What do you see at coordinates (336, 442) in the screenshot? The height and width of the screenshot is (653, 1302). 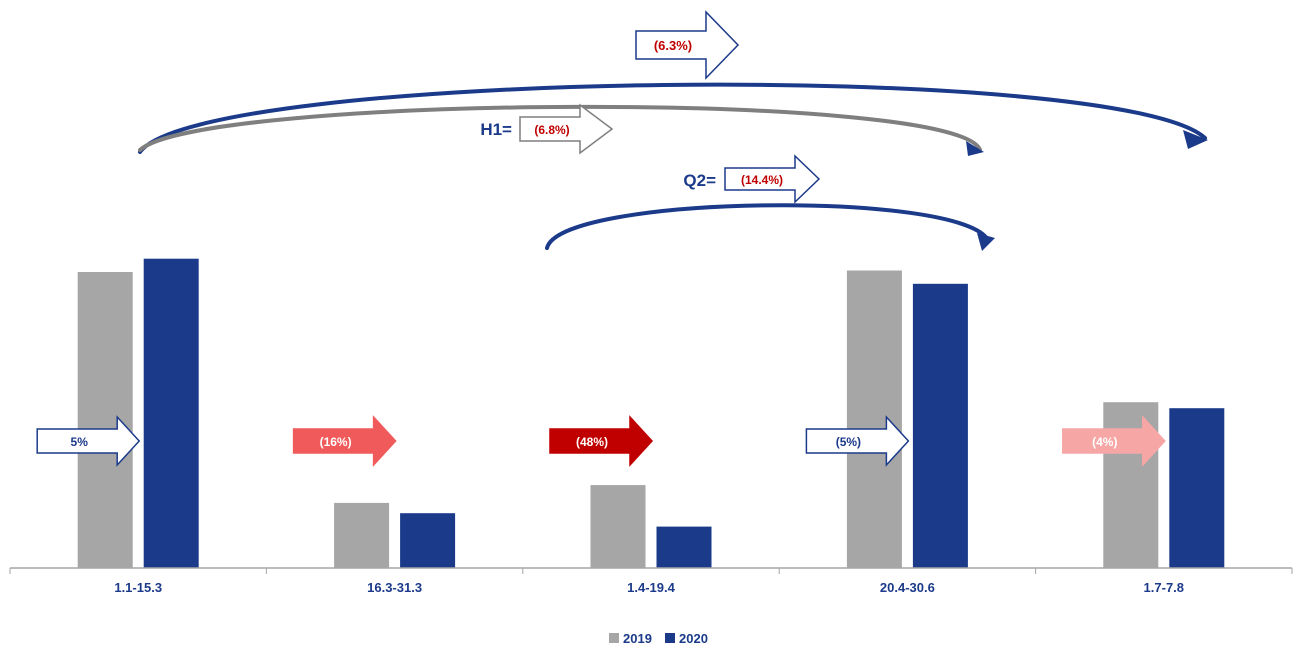 I see `change-arrow-label: (16%)` at bounding box center [336, 442].